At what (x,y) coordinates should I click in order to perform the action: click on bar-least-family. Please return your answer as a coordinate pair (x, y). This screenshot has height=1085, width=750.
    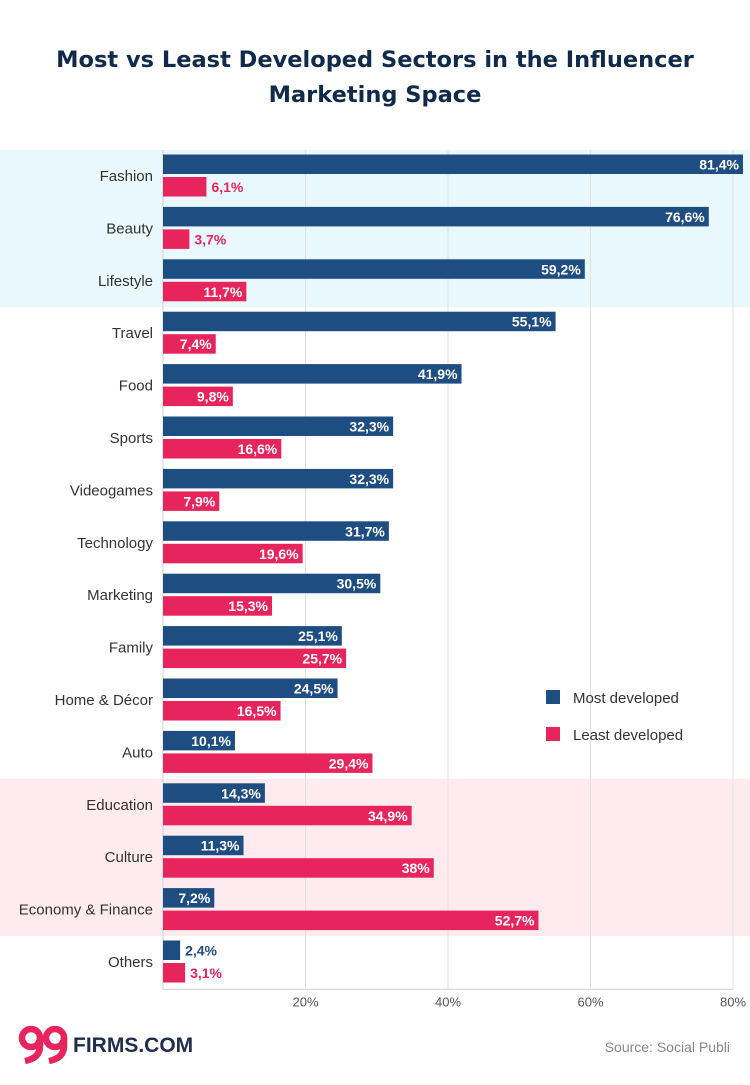
    Looking at the image, I should click on (255, 658).